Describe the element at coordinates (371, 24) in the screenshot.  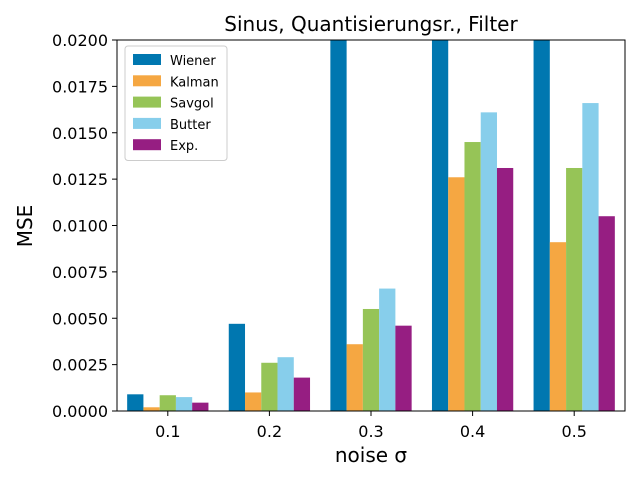
I see `chart-title: Sinus, Quantisierungsr., Filter` at that location.